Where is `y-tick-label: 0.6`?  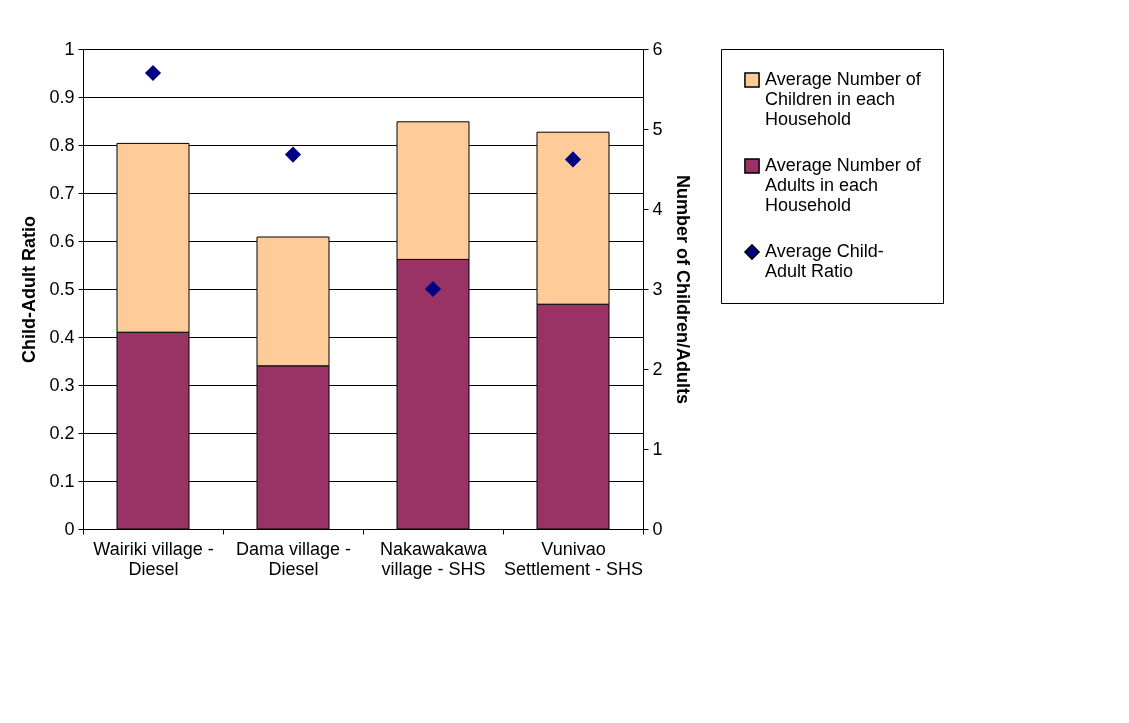 y-tick-label: 0.6 is located at coordinates (62, 240).